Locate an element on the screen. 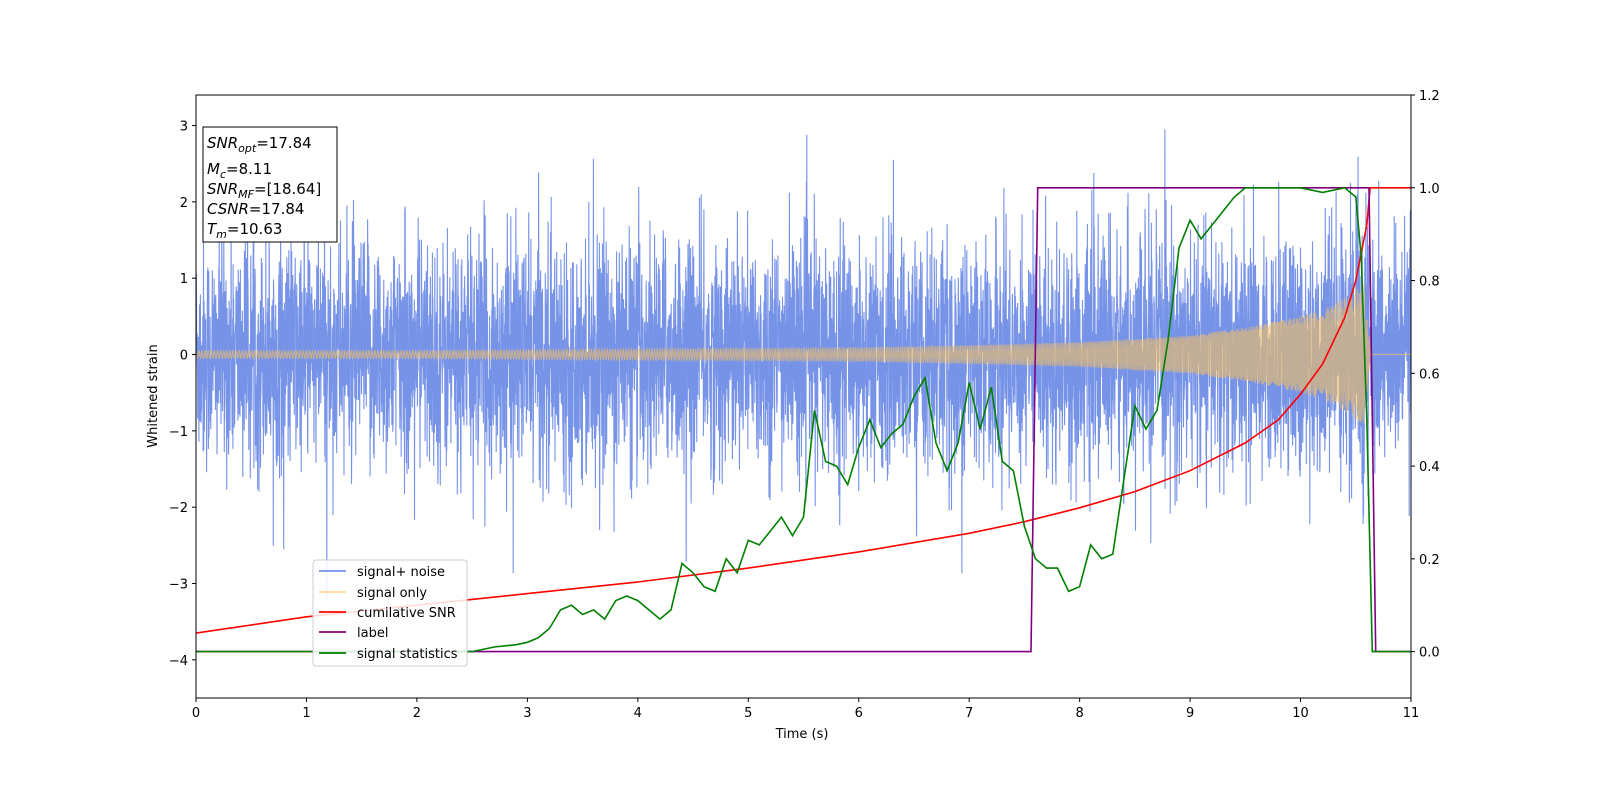 Image resolution: width=1600 pixels, height=800 pixels. x-axis-label: Time (s) is located at coordinates (802, 734).